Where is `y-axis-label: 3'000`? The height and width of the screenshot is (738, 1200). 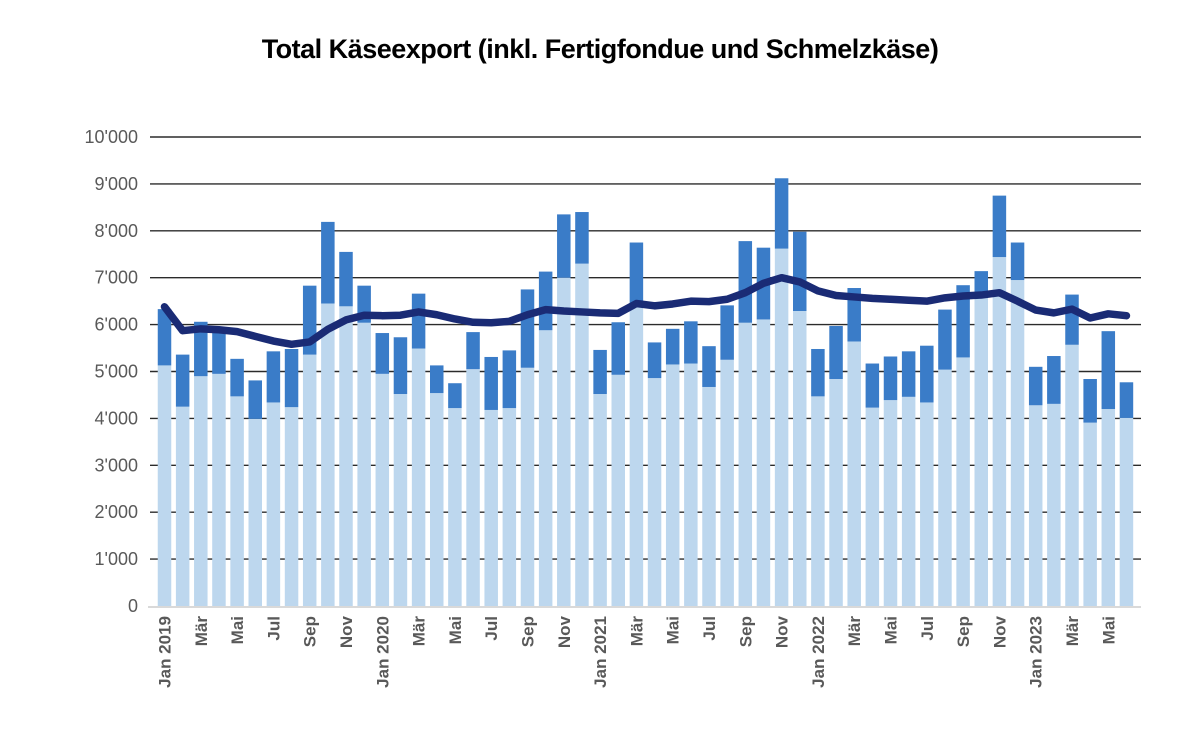
y-axis-label: 3'000 is located at coordinates (116, 465).